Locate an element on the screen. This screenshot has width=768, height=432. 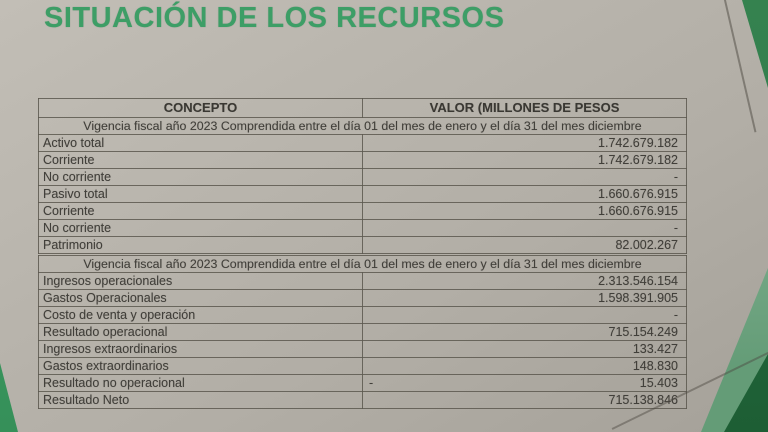
table-row: Ingresos extraordinarios 133.427 is located at coordinates (363, 349).